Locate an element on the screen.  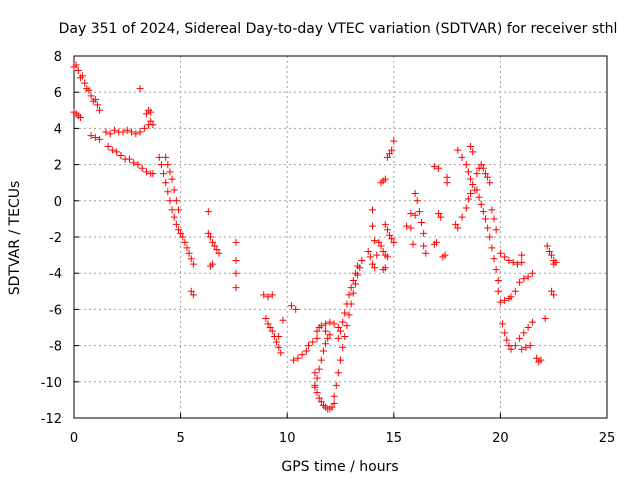
series-trace-aq is located at coordinates (526, 347).